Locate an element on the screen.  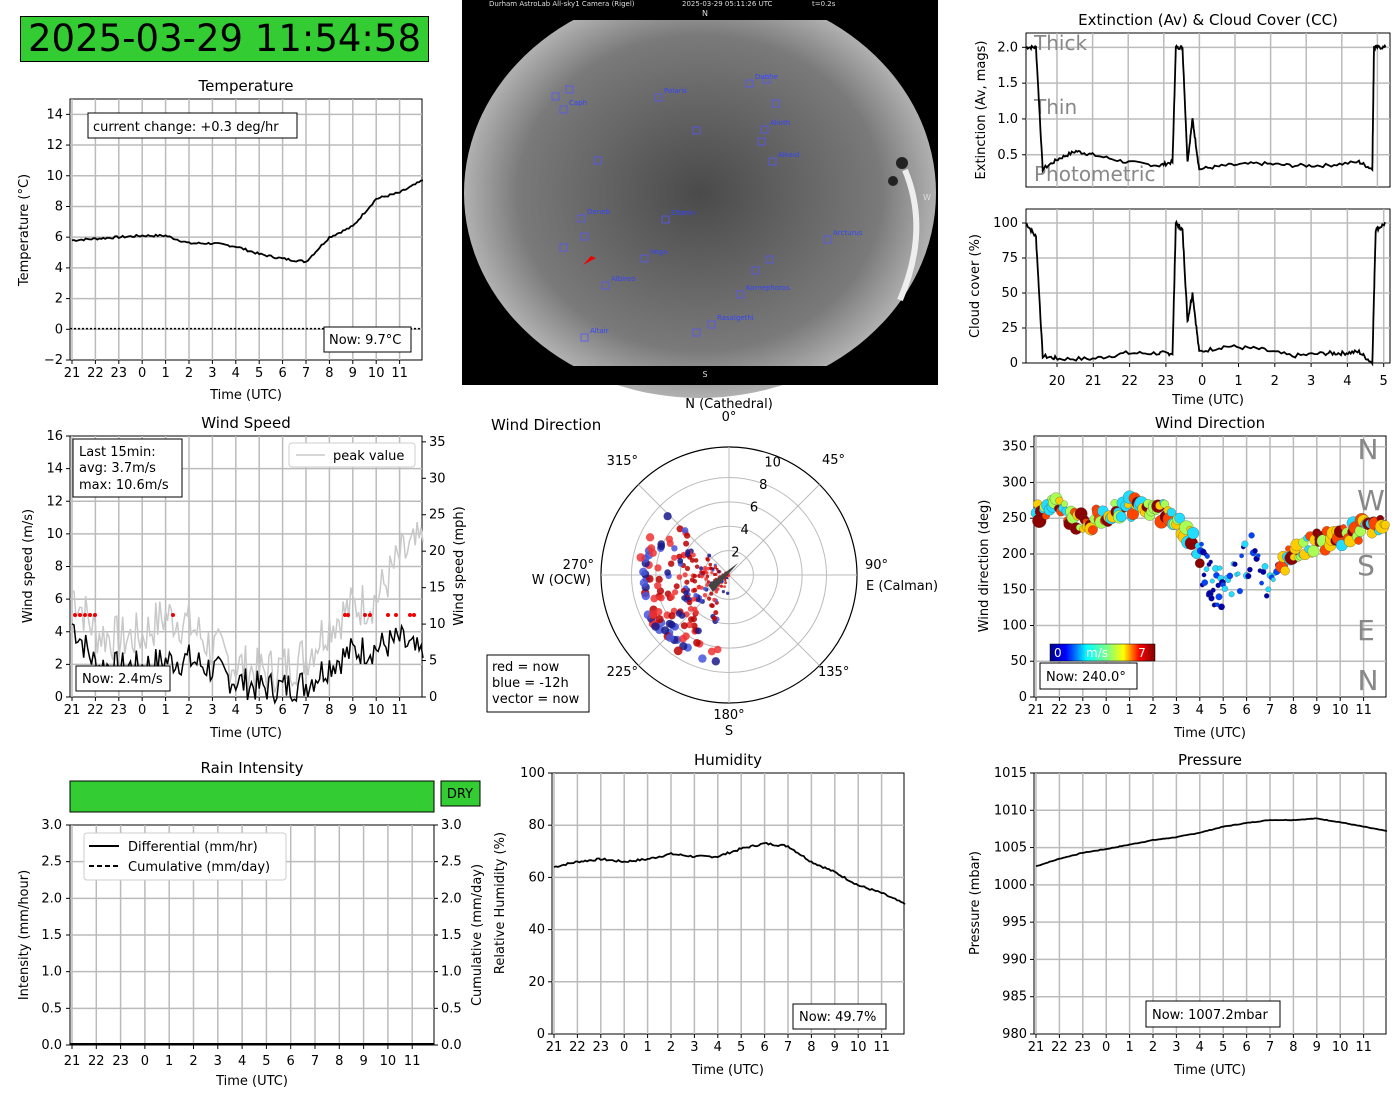
star-label: Alioth is located at coordinates (780, 123).